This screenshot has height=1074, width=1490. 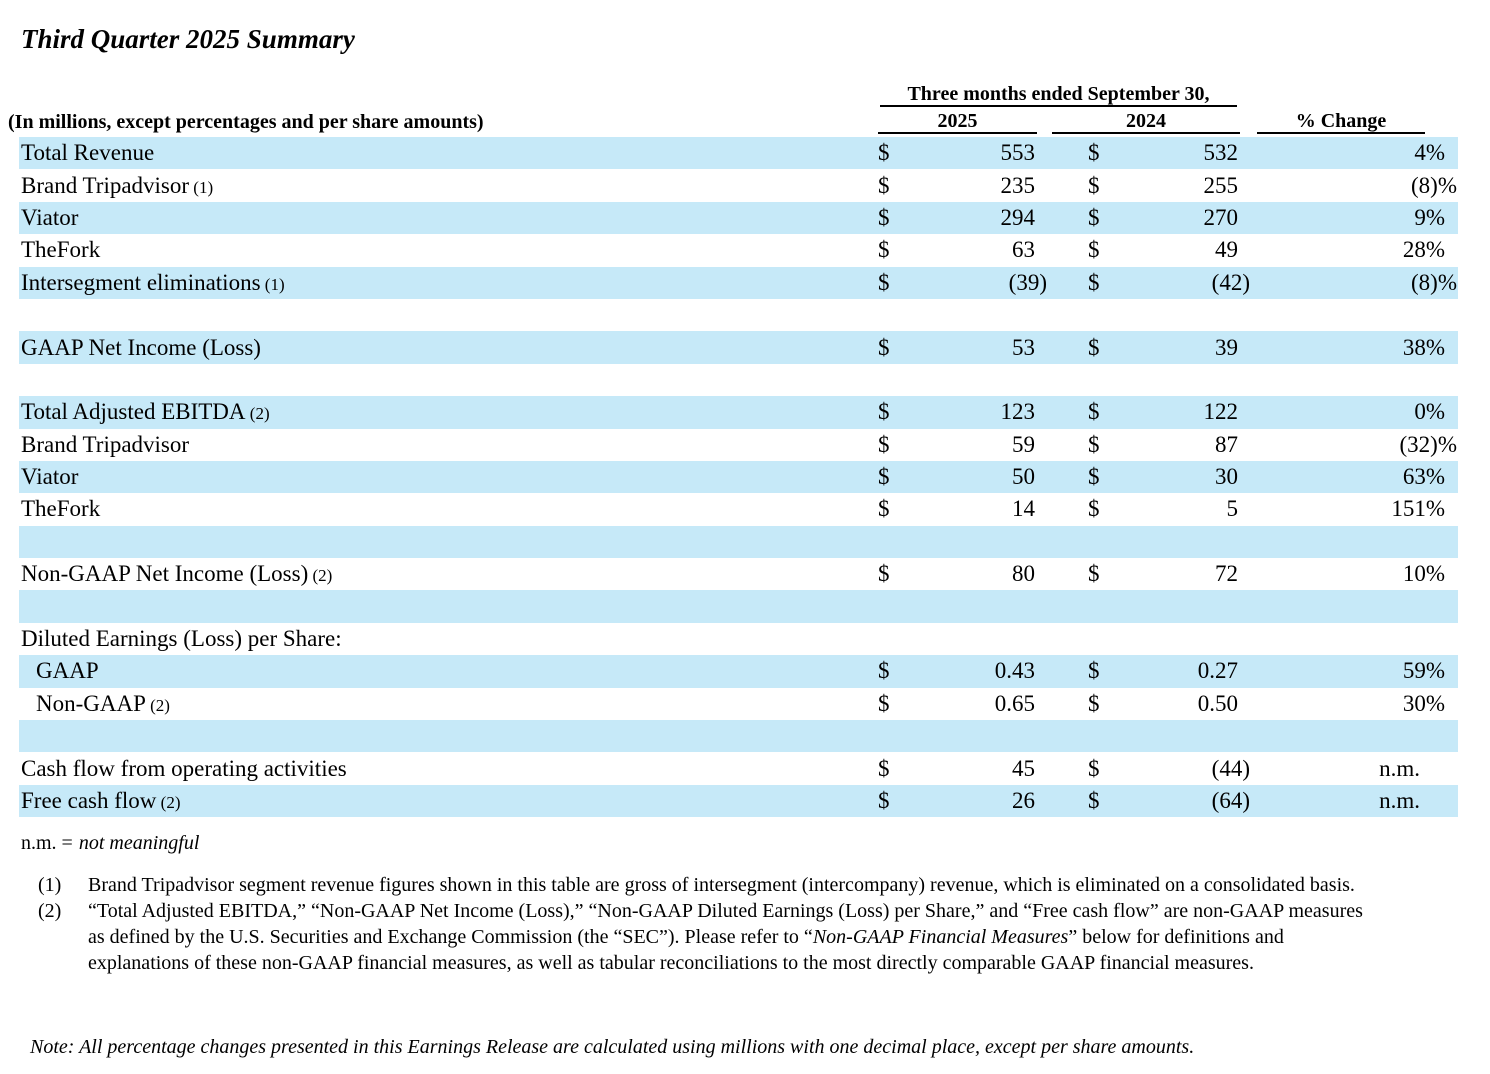 I want to click on value-change: n.m., so click(x=1349, y=768).